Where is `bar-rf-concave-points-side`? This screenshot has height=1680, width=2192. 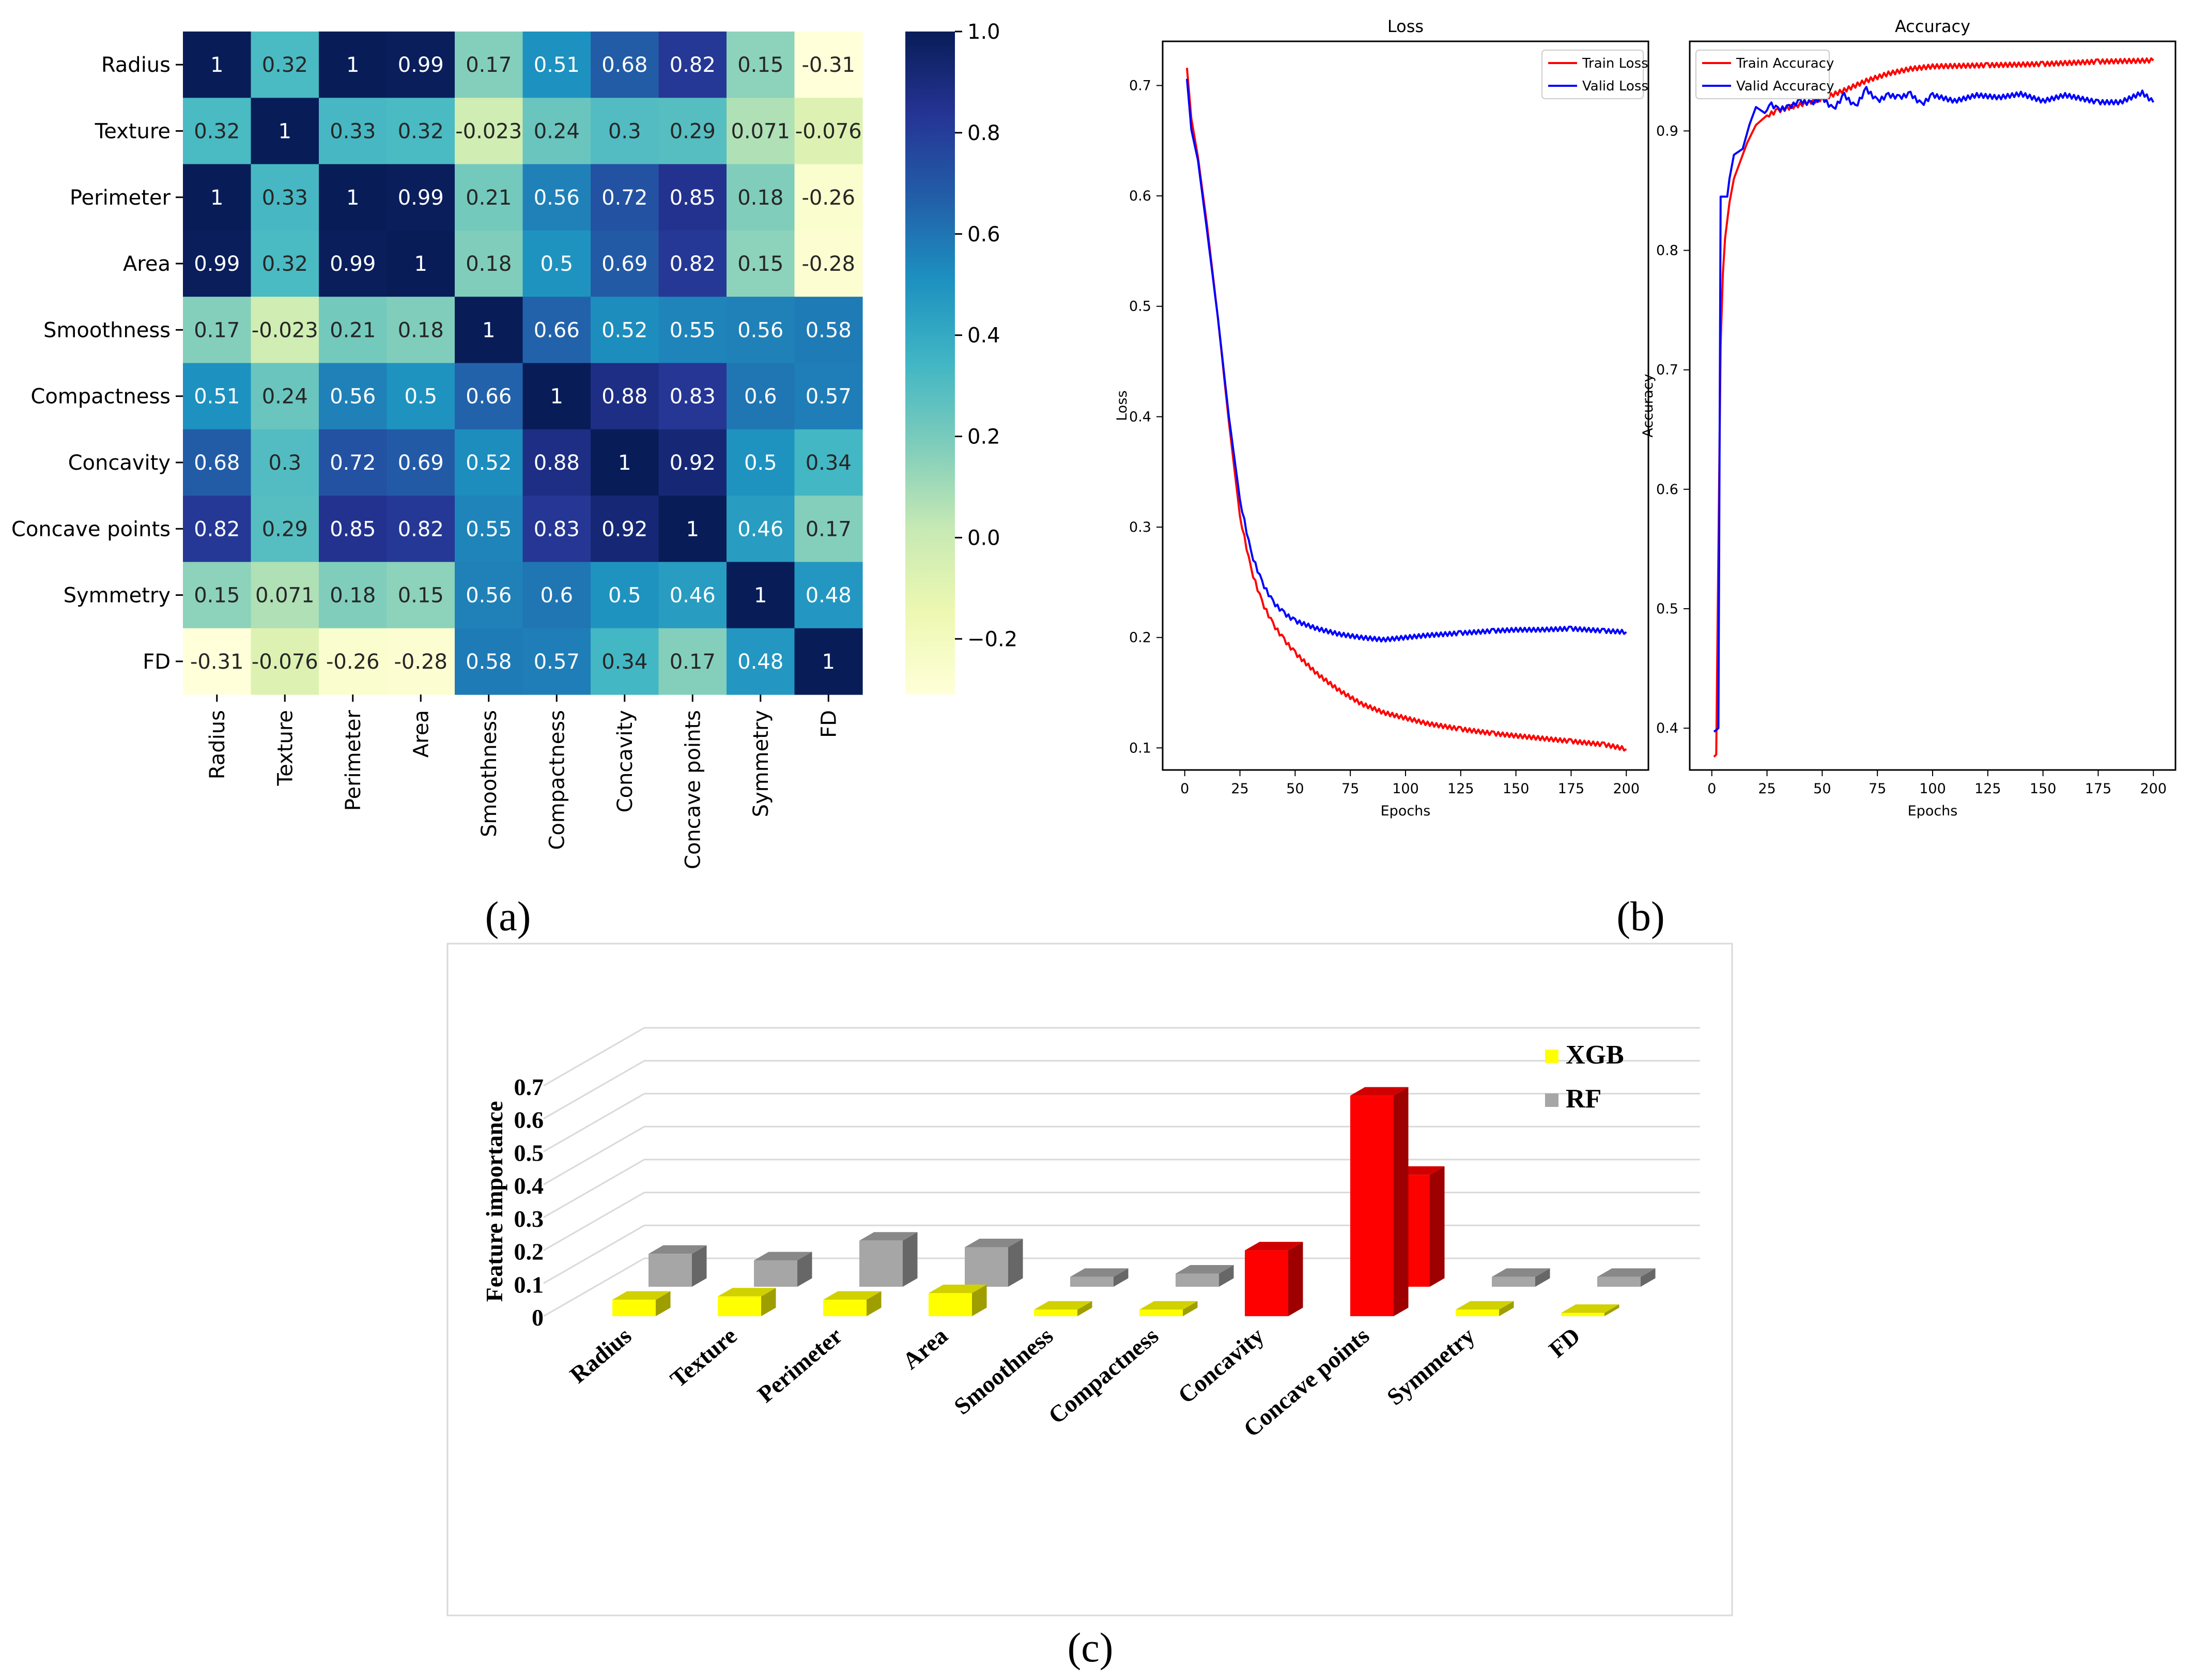
bar-rf-concave-points-side is located at coordinates (1437, 1226).